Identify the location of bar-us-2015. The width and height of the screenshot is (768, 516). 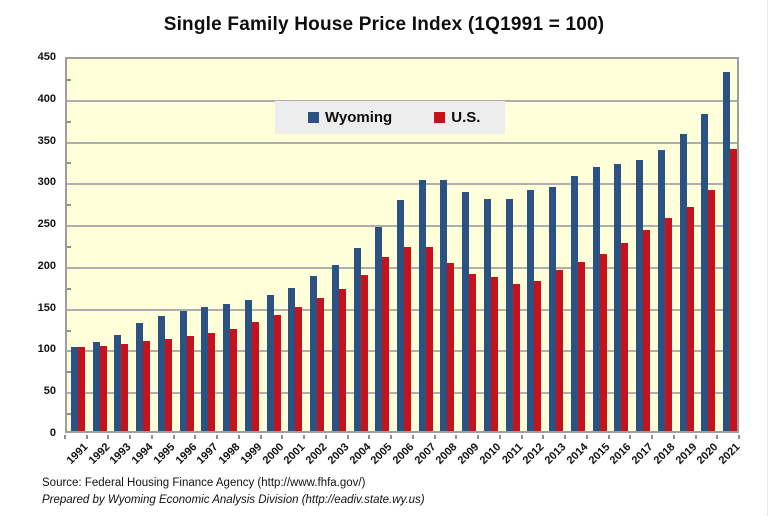
(603, 342).